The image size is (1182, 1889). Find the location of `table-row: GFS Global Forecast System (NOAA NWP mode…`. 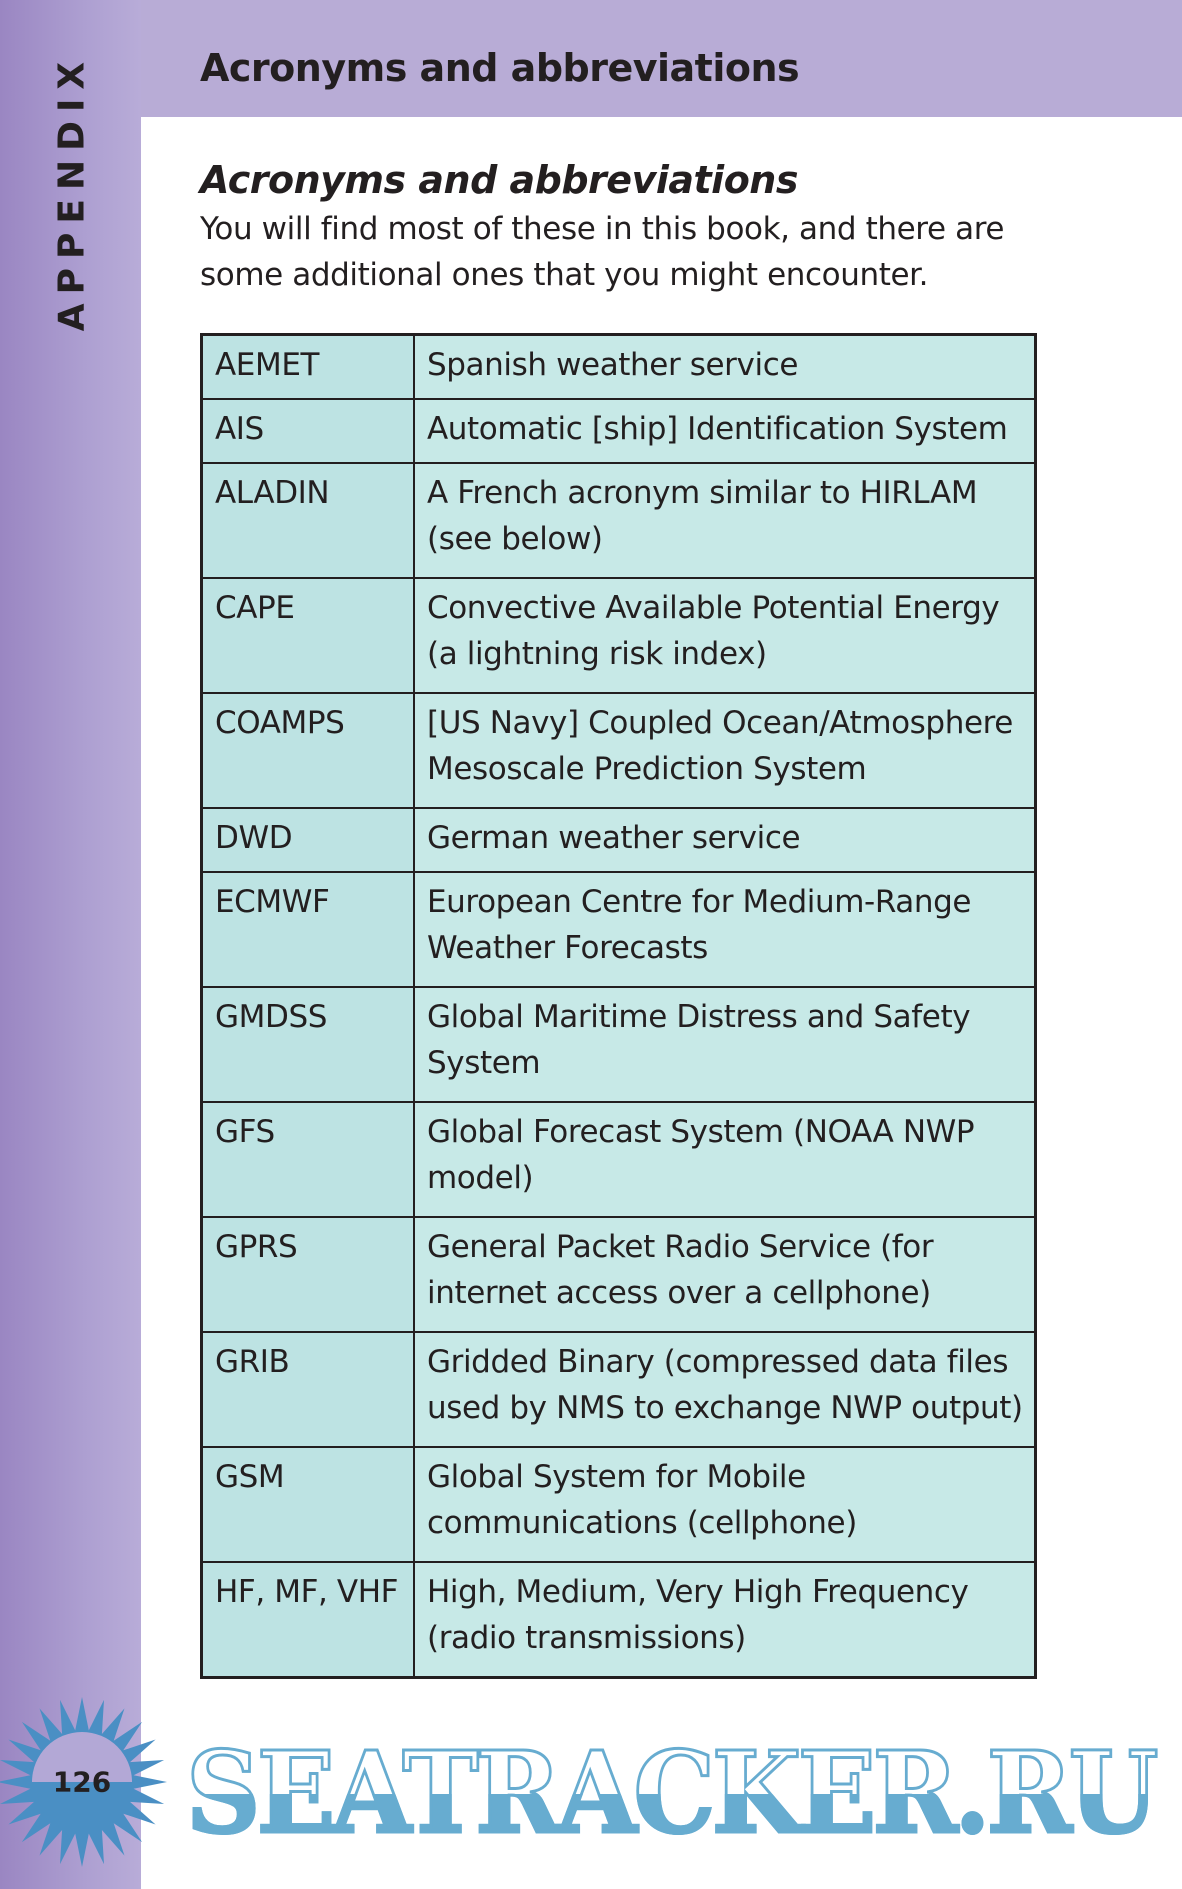

table-row: GFS Global Forecast System (NOAA NWP mode… is located at coordinates (618, 1159).